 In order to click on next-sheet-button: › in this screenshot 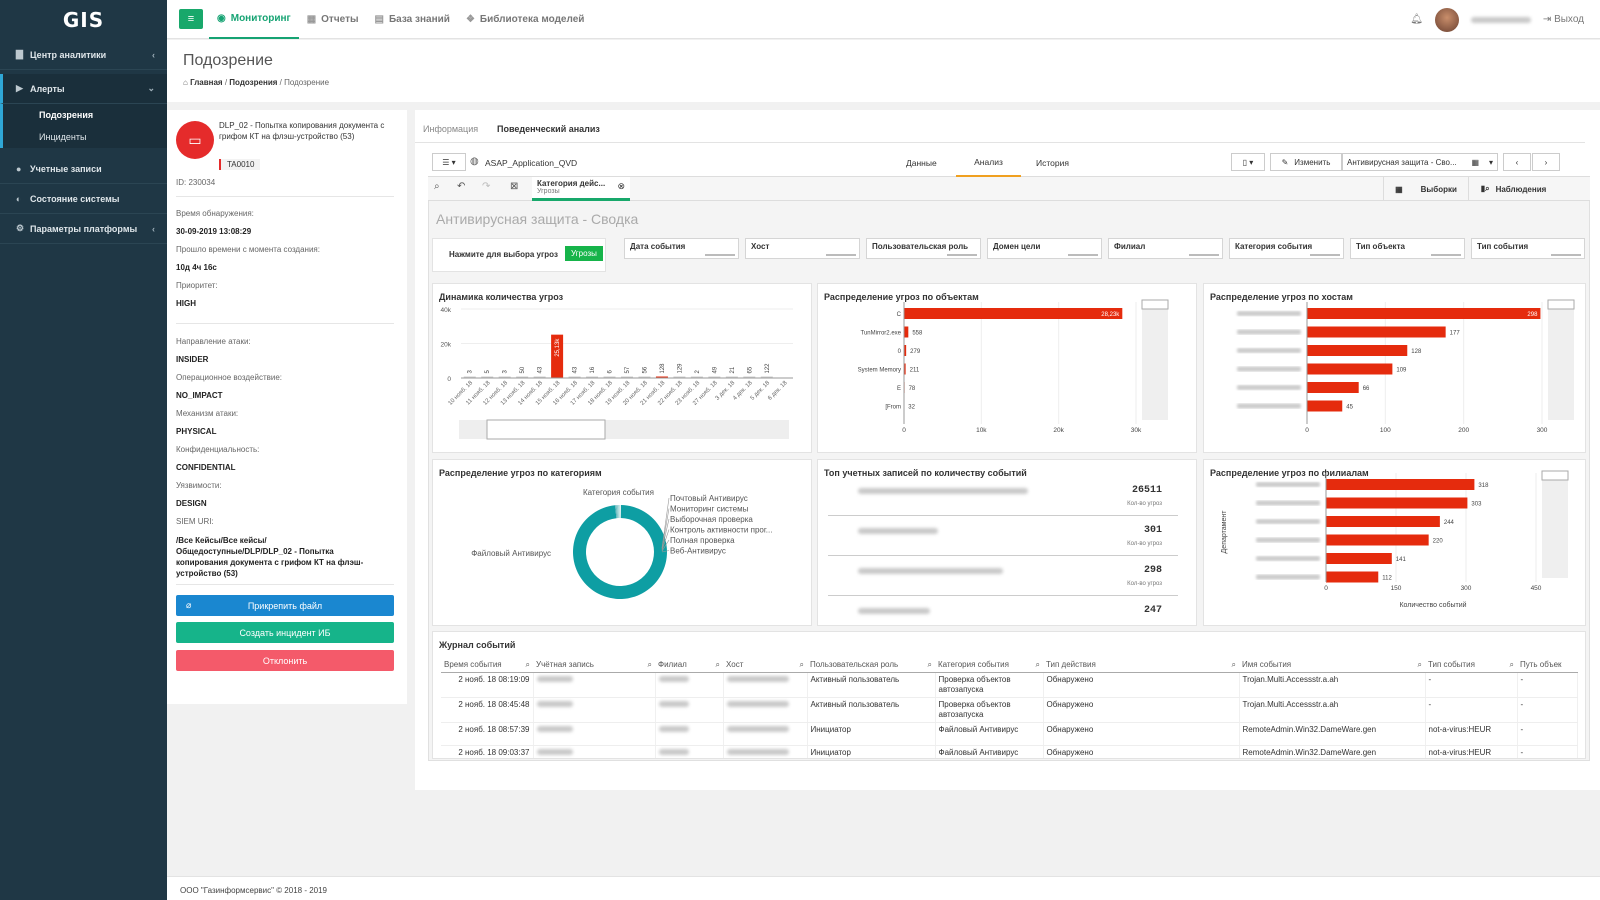, I will do `click(1546, 162)`.